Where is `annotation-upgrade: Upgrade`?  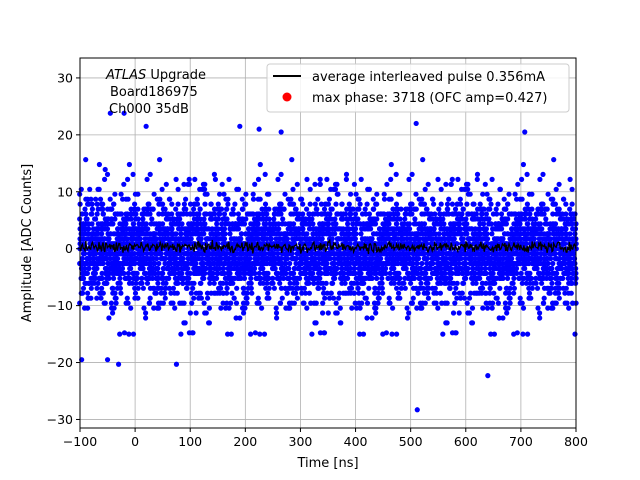 annotation-upgrade: Upgrade is located at coordinates (176, 75).